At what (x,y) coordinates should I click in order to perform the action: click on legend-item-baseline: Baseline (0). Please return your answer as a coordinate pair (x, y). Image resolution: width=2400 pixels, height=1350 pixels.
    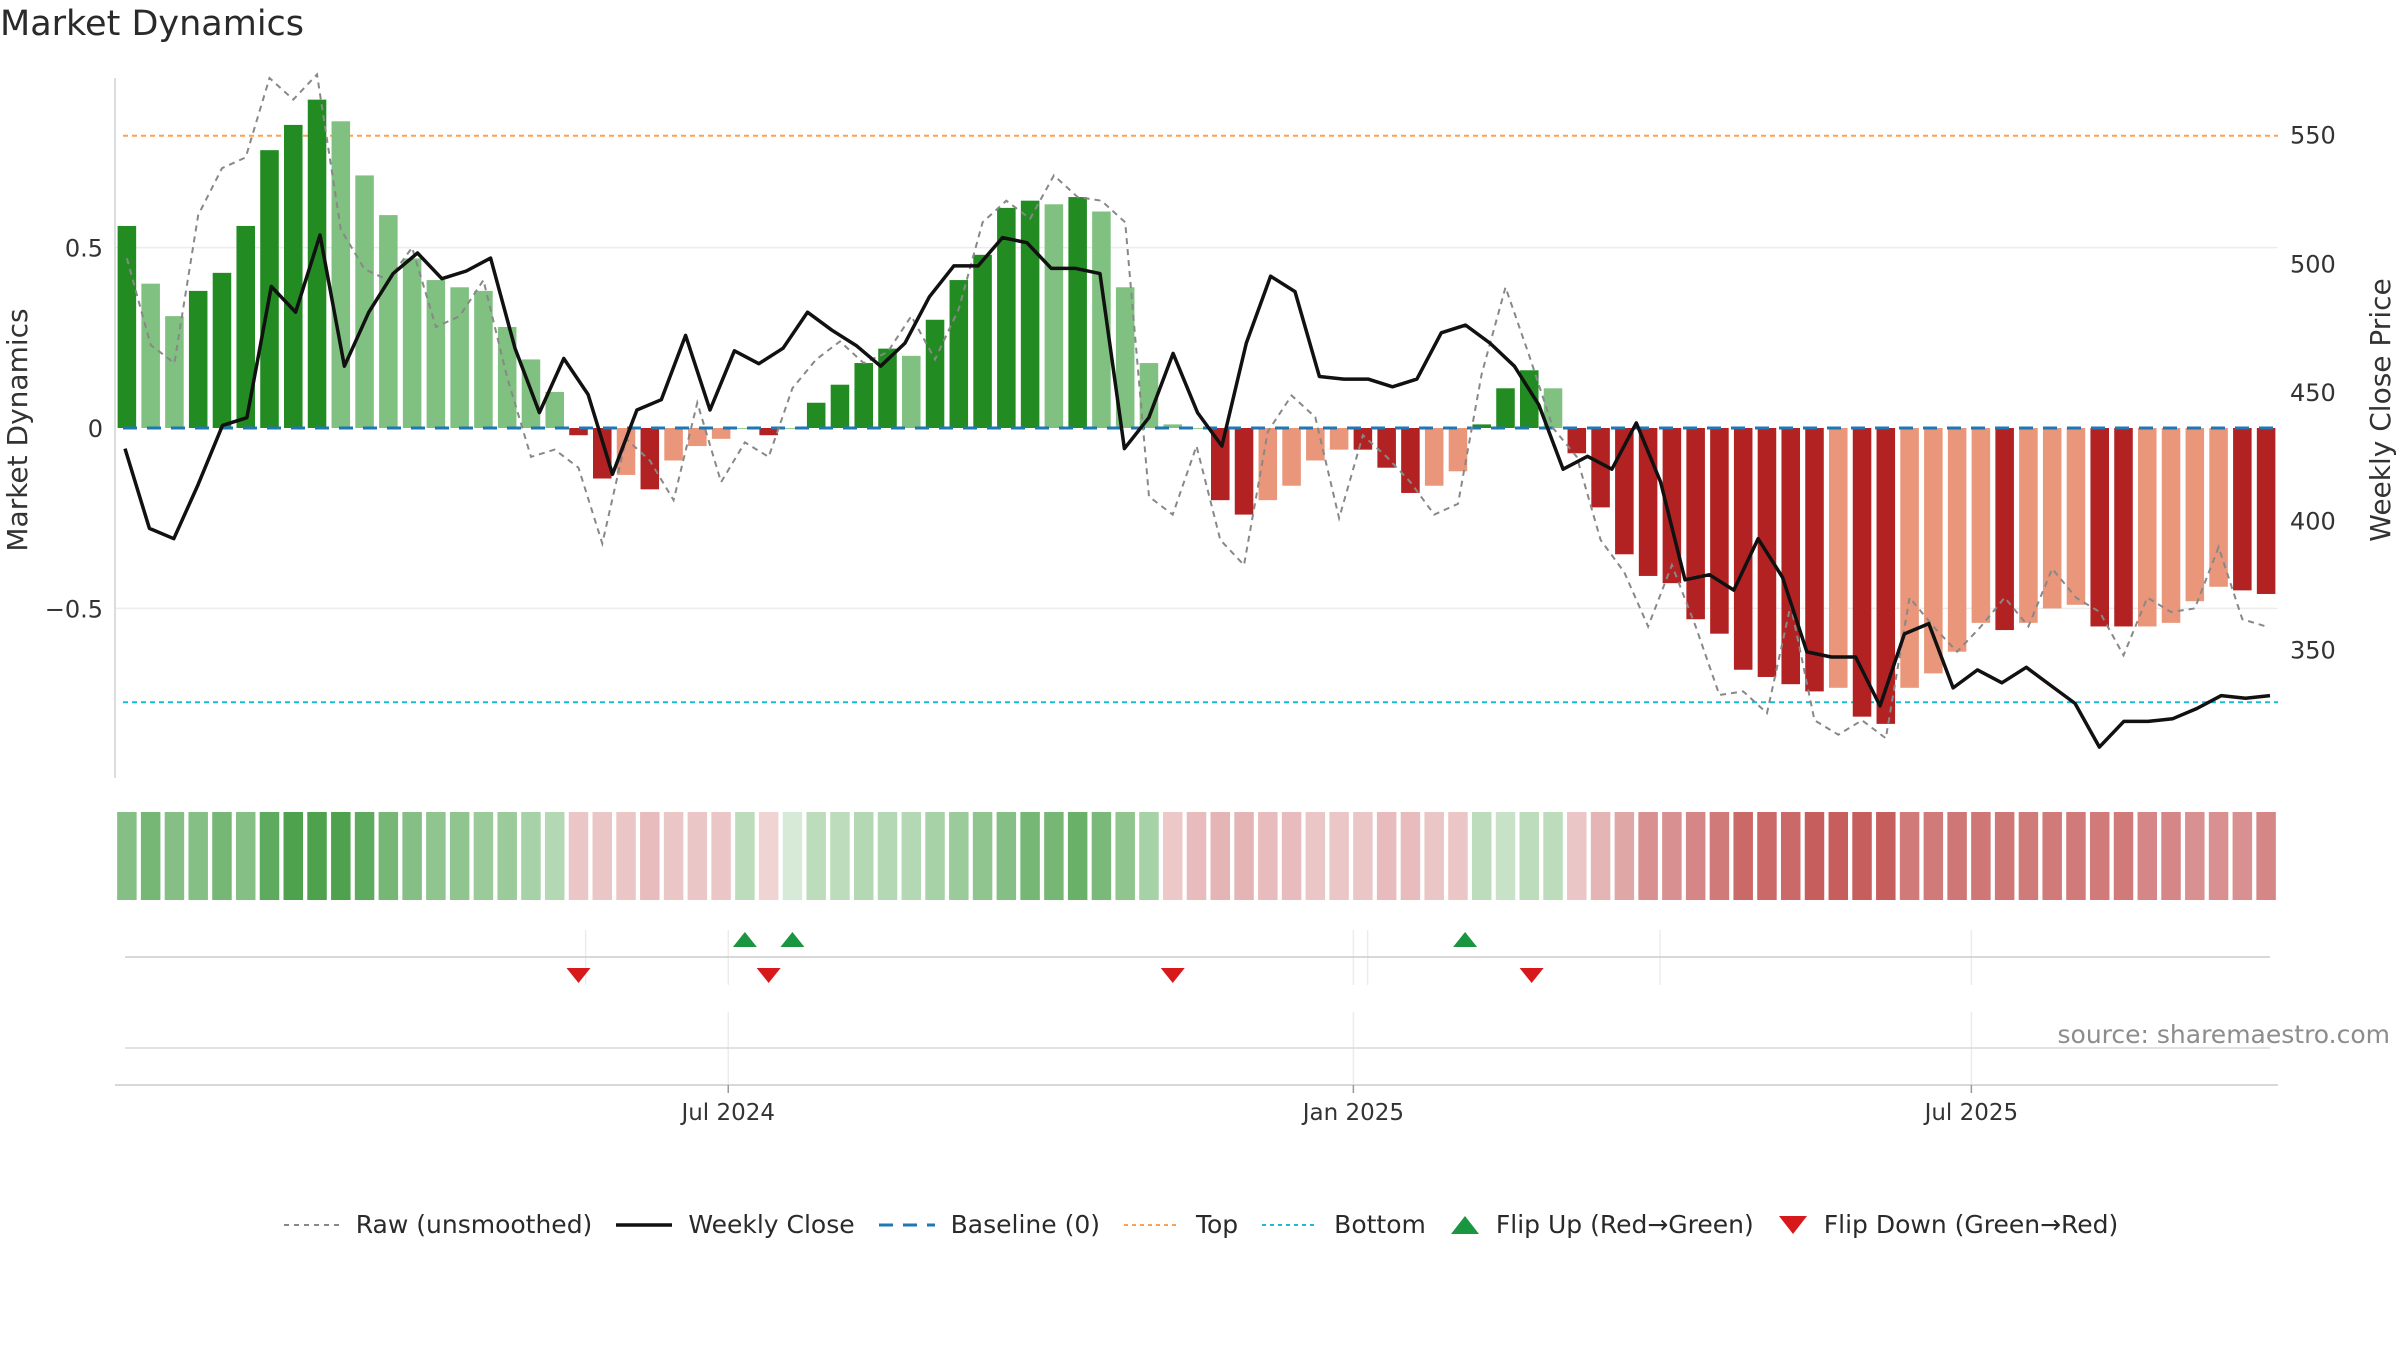
    Looking at the image, I should click on (988, 1224).